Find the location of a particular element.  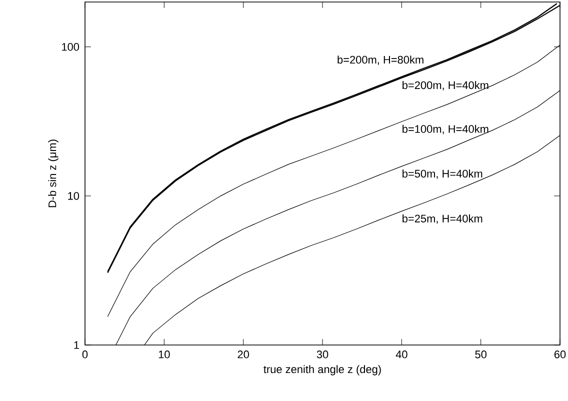

y-tick-label: 10 is located at coordinates (74, 196).